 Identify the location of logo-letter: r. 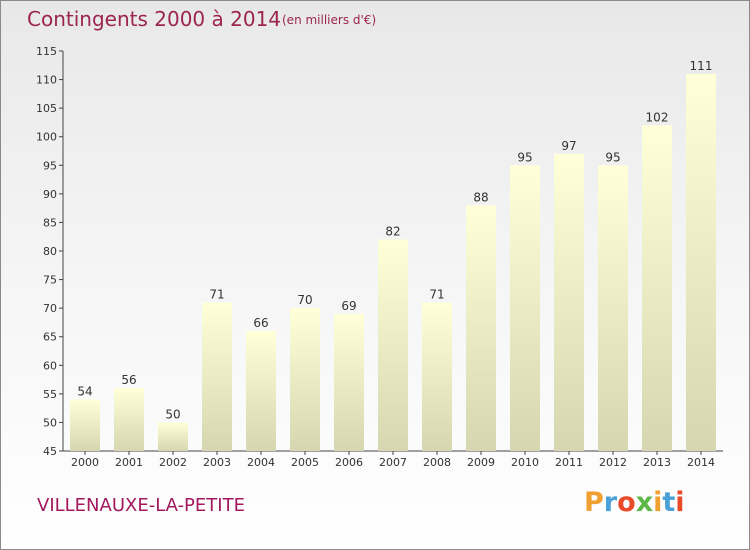
(610, 502).